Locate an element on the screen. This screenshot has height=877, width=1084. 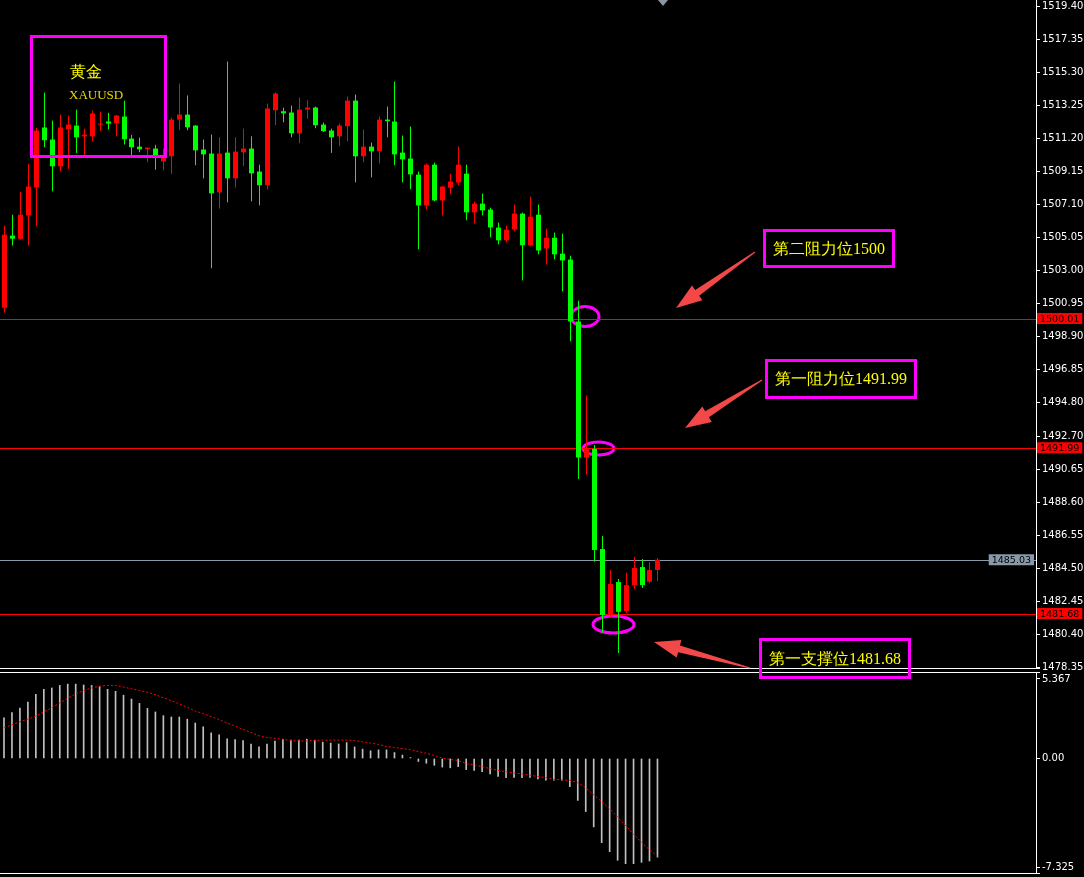
y-tick-label: 1488.60 is located at coordinates (1063, 501).